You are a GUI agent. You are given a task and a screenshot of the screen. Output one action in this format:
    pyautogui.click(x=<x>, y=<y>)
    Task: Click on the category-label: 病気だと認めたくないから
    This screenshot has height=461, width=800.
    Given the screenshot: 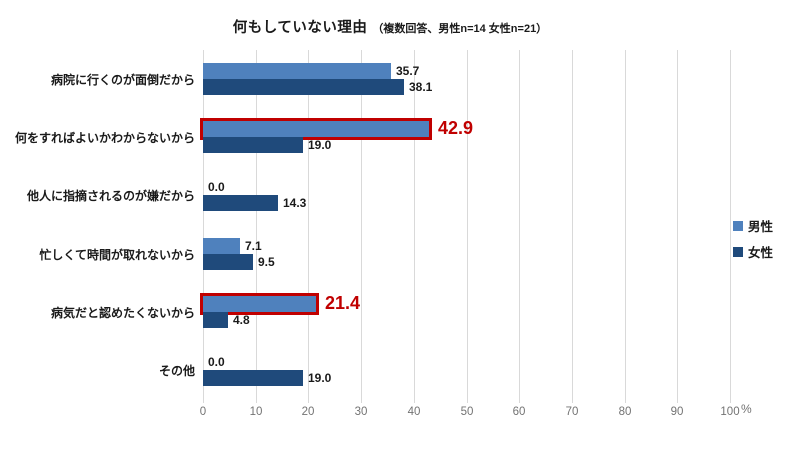 What is the action you would take?
    pyautogui.click(x=122, y=312)
    